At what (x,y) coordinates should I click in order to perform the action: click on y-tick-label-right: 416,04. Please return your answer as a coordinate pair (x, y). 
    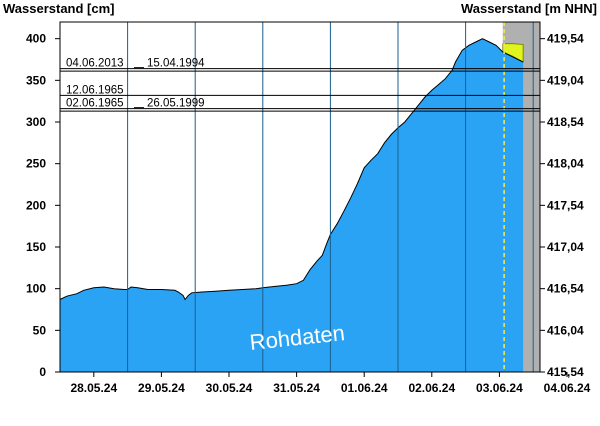
    Looking at the image, I should click on (565, 330).